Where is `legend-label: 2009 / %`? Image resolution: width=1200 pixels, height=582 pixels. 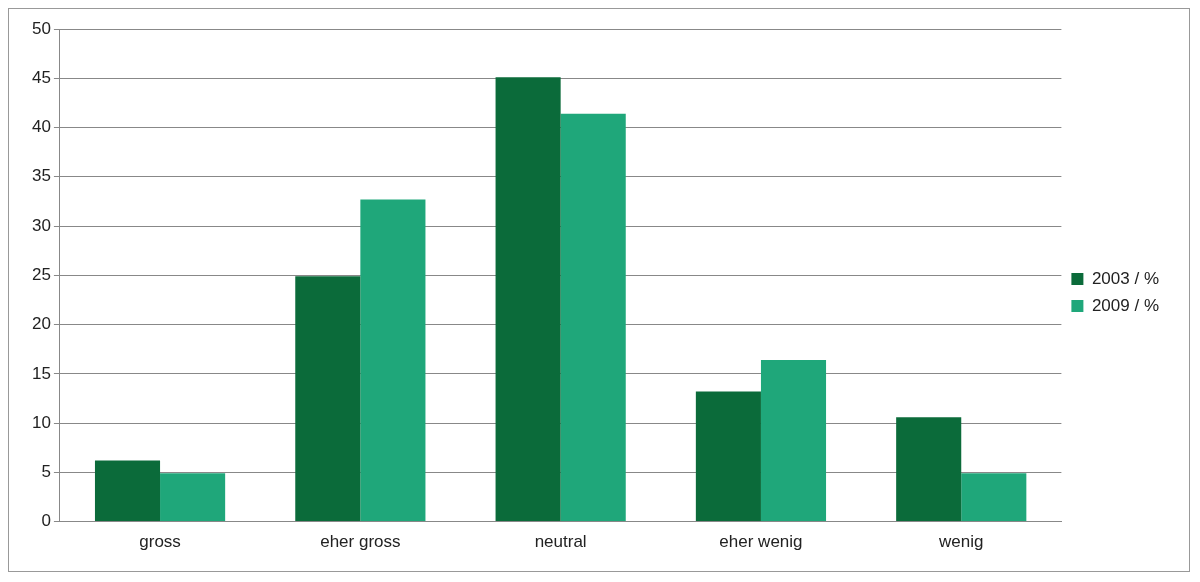 legend-label: 2009 / % is located at coordinates (1125, 305).